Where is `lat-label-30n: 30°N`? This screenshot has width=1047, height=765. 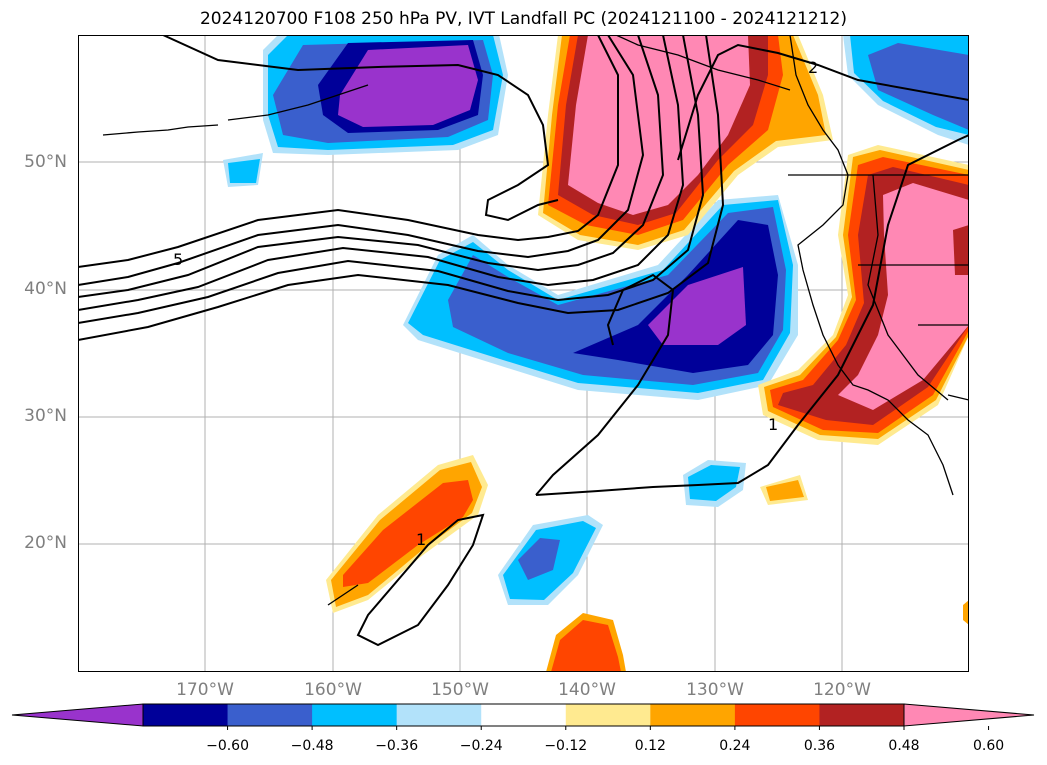 lat-label-30n: 30°N is located at coordinates (45, 416).